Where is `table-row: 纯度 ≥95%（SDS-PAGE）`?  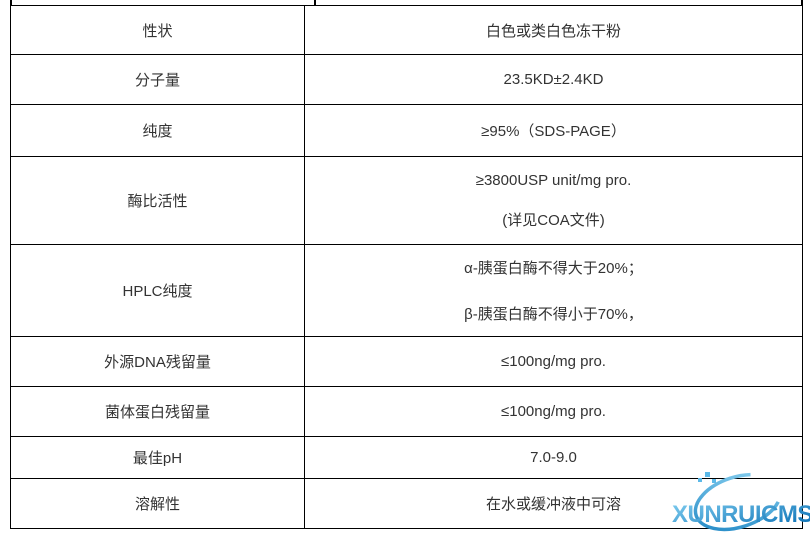 table-row: 纯度 ≥95%（SDS-PAGE） is located at coordinates (406, 130).